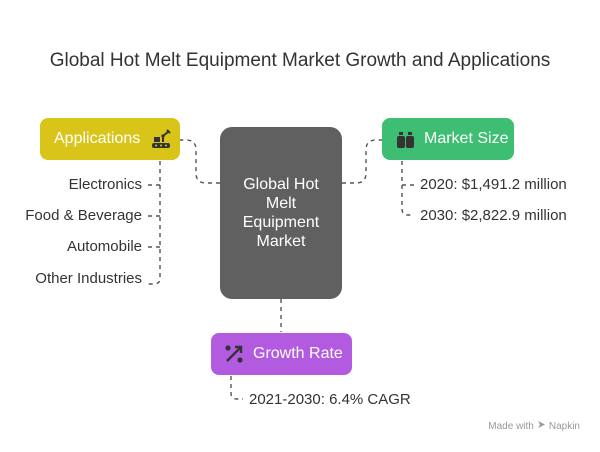  Describe the element at coordinates (466, 138) in the screenshot. I see `market-size-label: Market Size` at that location.